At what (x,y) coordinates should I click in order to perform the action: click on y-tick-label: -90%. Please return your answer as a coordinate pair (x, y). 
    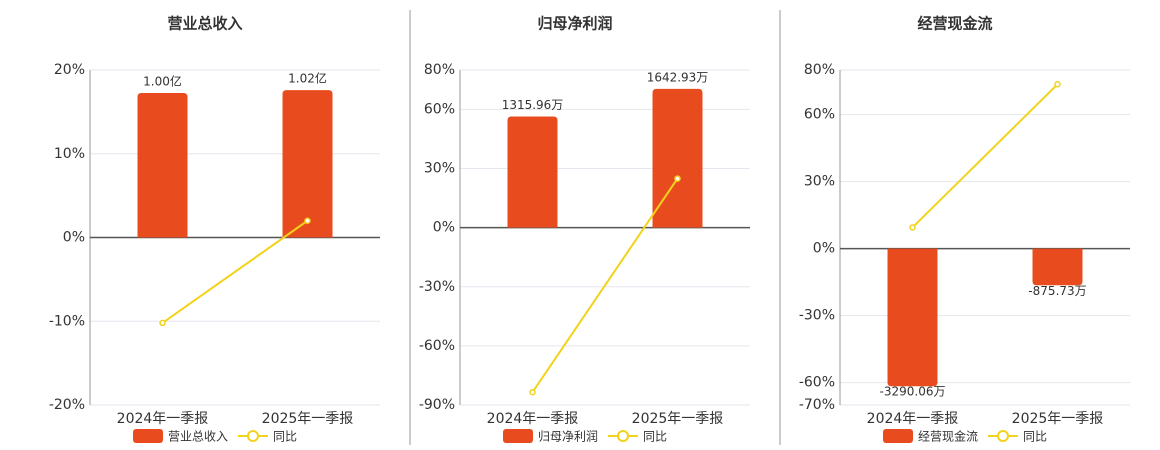
    Looking at the image, I should click on (437, 405).